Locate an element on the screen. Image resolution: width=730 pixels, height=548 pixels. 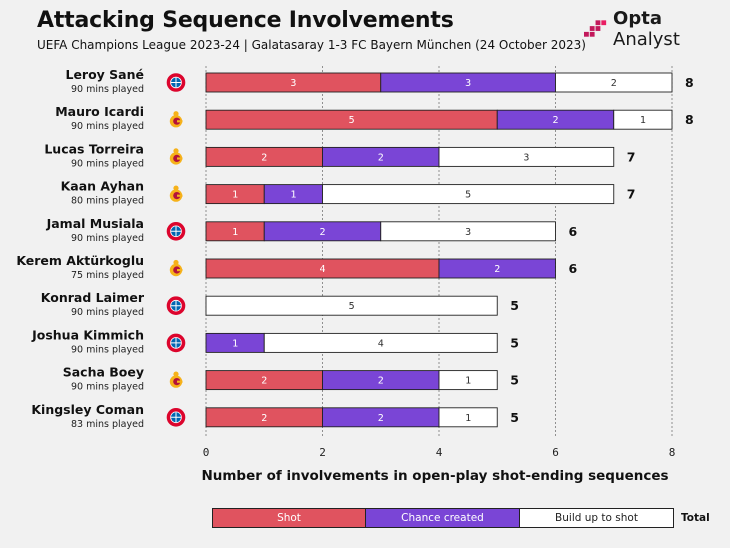
legend-shot: Shot is located at coordinates (289, 518).